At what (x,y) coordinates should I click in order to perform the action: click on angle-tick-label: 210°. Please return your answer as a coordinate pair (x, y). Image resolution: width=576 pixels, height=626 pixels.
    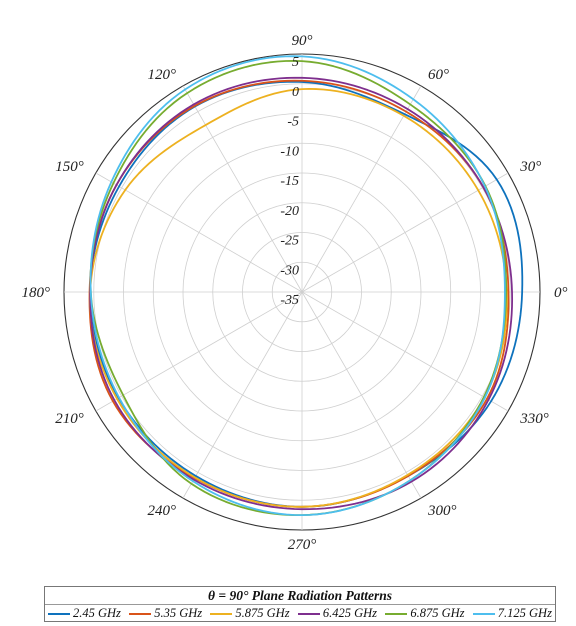
    Looking at the image, I should click on (69, 419).